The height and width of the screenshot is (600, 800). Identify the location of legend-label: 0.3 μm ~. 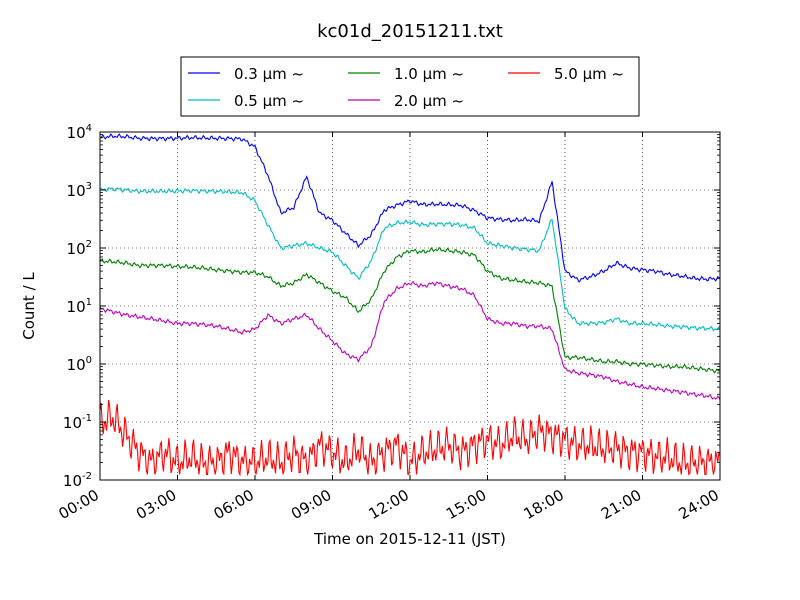
(269, 74).